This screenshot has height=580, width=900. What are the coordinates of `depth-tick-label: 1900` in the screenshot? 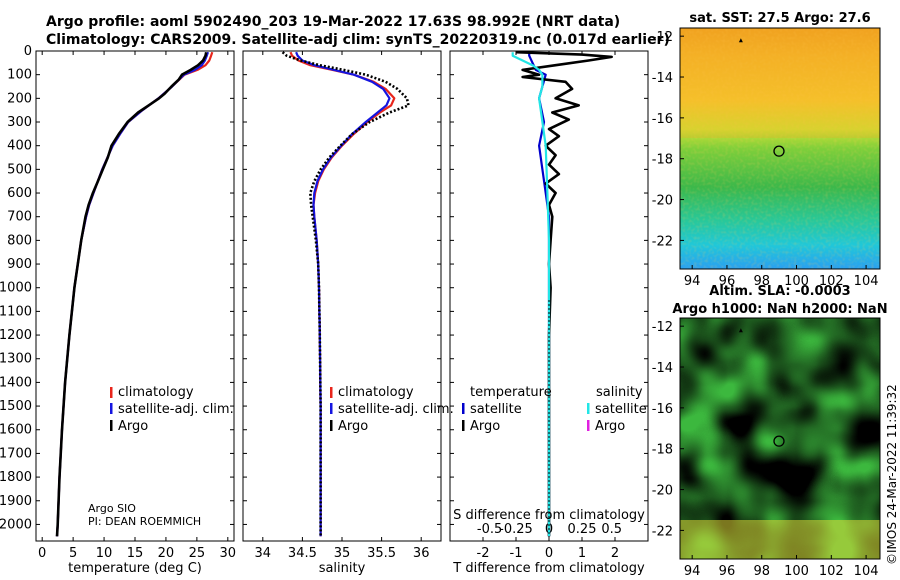 It's located at (16, 501).